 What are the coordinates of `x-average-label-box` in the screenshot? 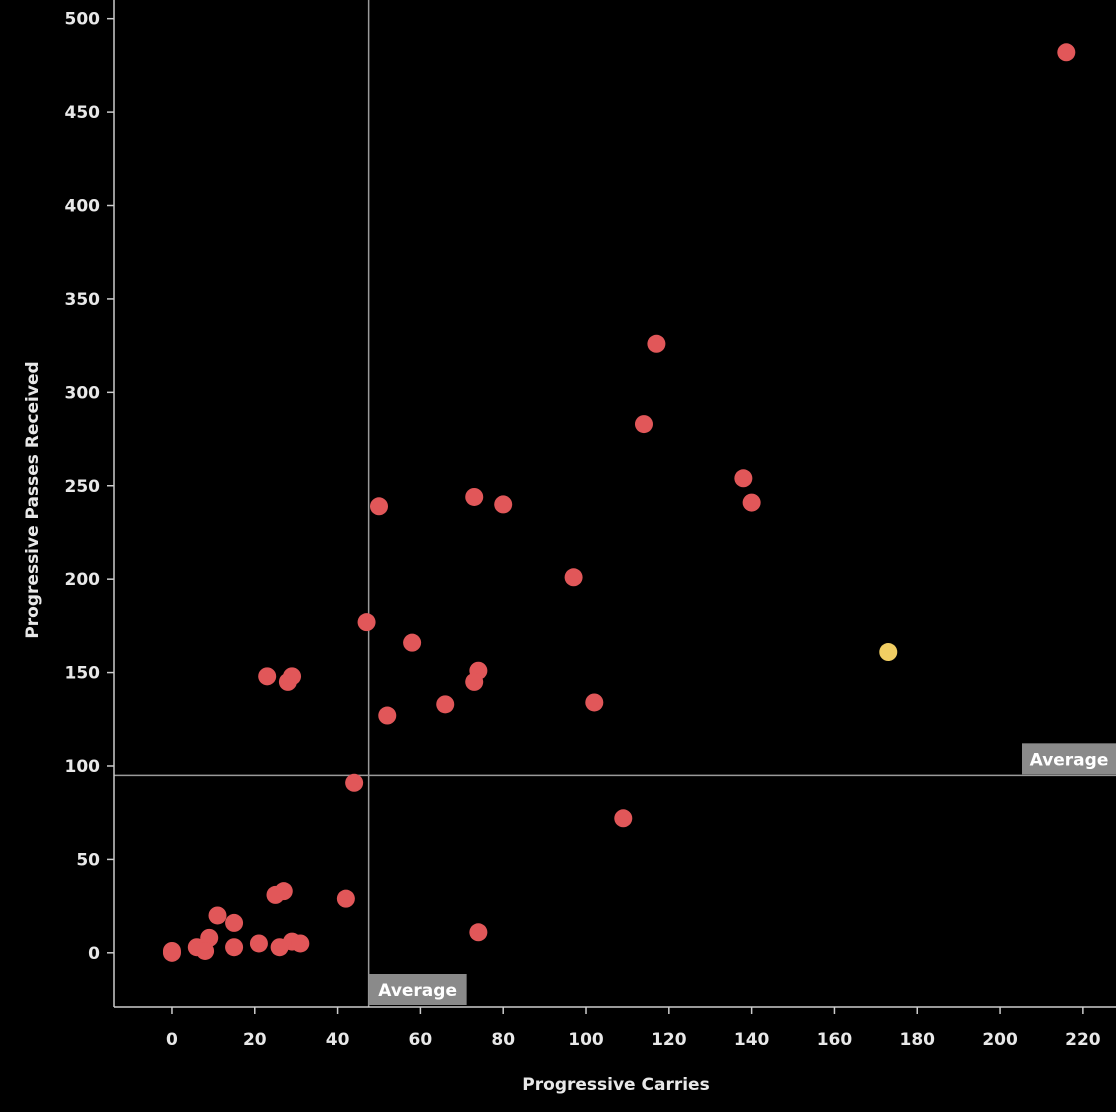 It's located at (417, 989).